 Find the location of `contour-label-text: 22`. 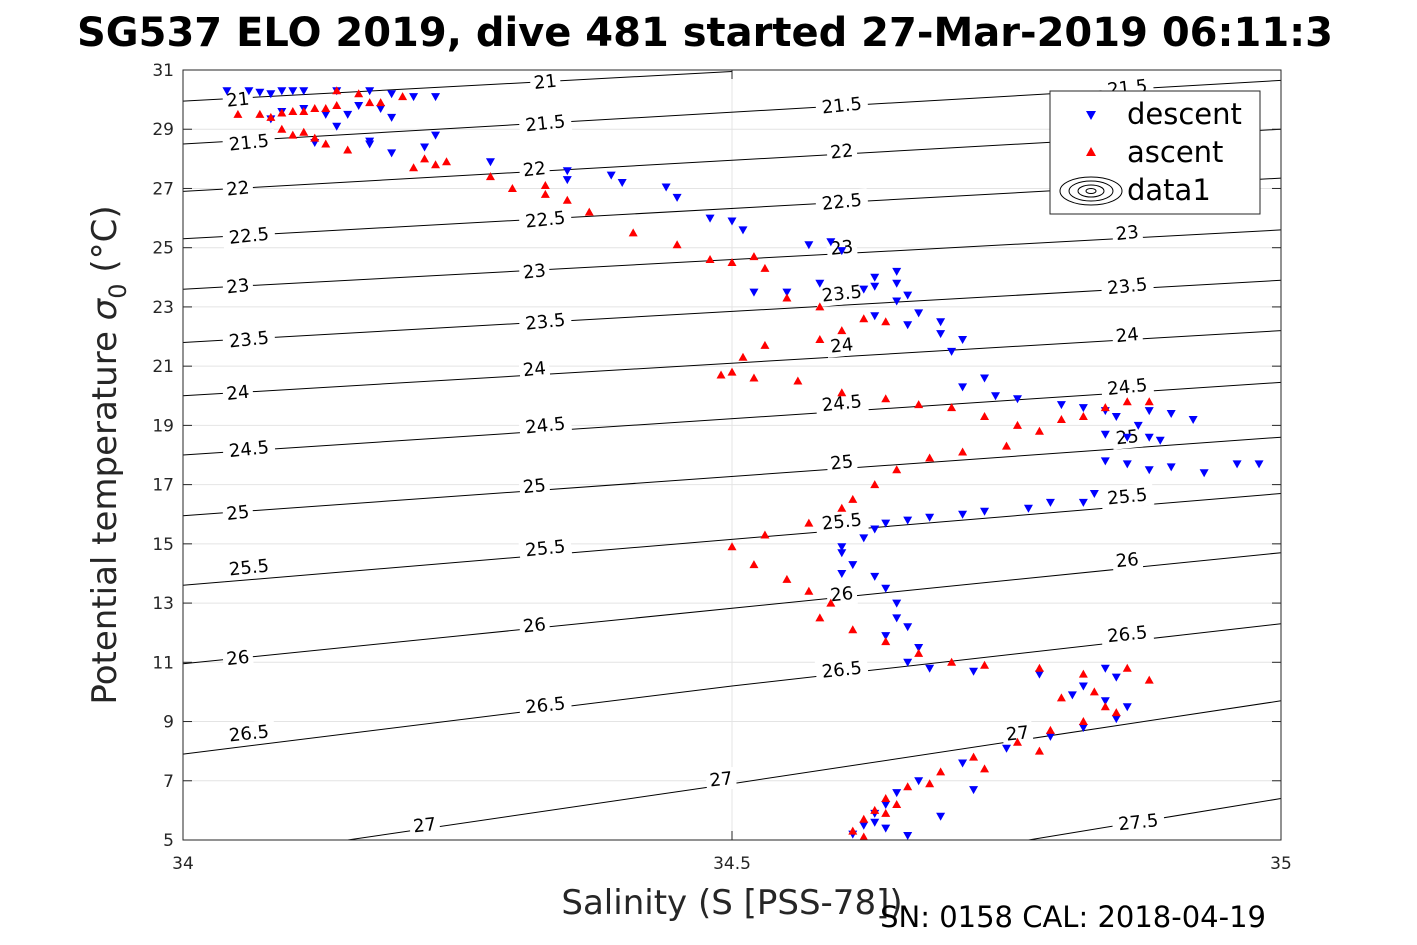

contour-label-text: 22 is located at coordinates (237, 188).